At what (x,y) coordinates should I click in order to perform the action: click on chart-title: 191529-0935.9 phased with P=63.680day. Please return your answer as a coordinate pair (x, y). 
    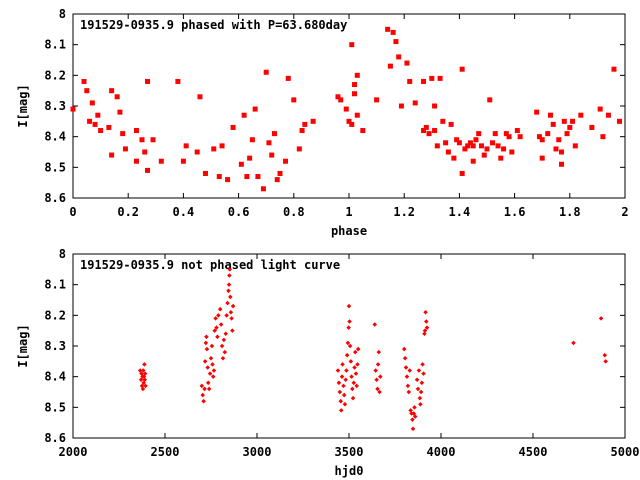
    Looking at the image, I should click on (213, 25).